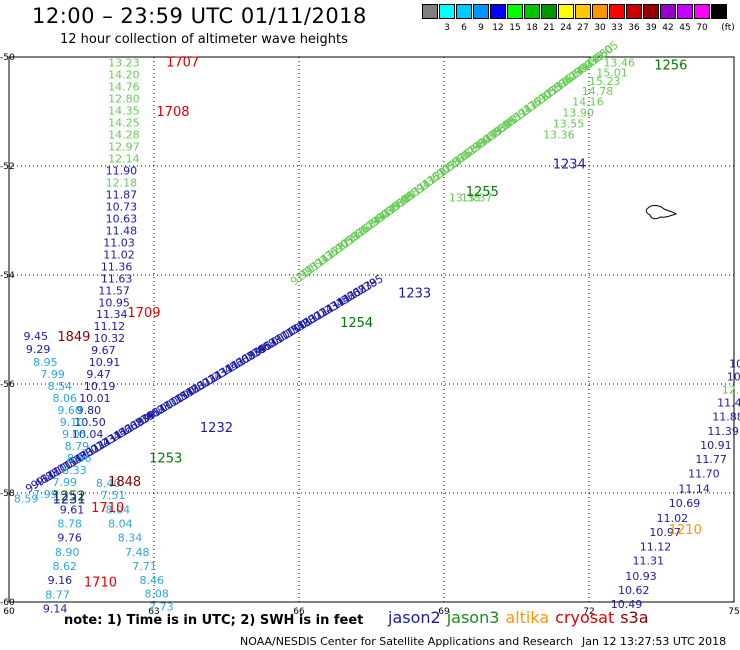 The height and width of the screenshot is (650, 740). What do you see at coordinates (733, 376) in the screenshot?
I see `wave-height-value: 10.9` at bounding box center [733, 376].